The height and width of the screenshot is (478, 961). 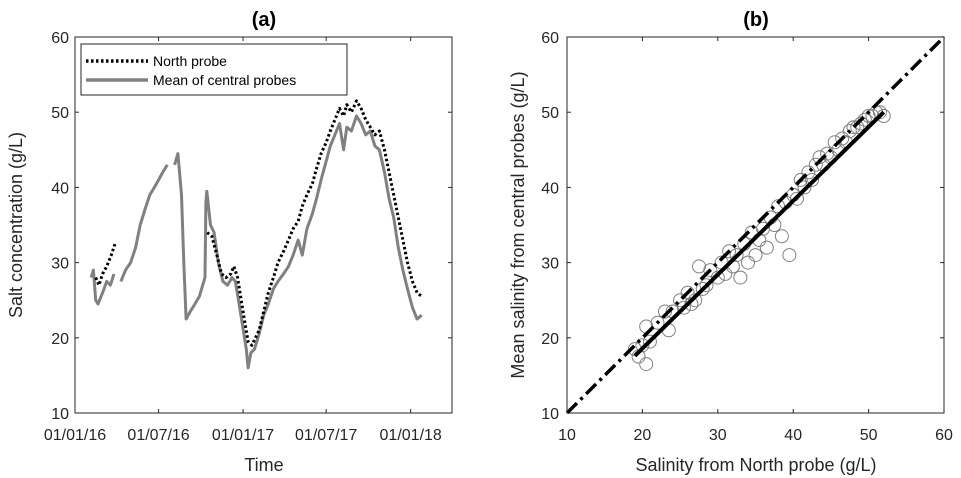 What do you see at coordinates (550, 264) in the screenshot?
I see `panel-b-ytick-label: 30` at bounding box center [550, 264].